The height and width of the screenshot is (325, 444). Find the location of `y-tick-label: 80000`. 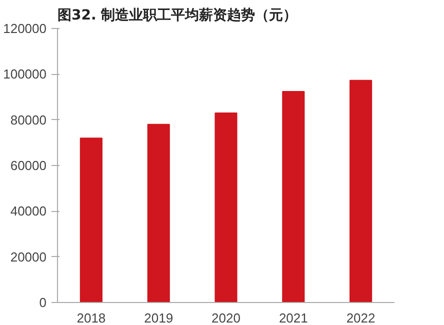

y-tick-label: 80000 is located at coordinates (28, 120).